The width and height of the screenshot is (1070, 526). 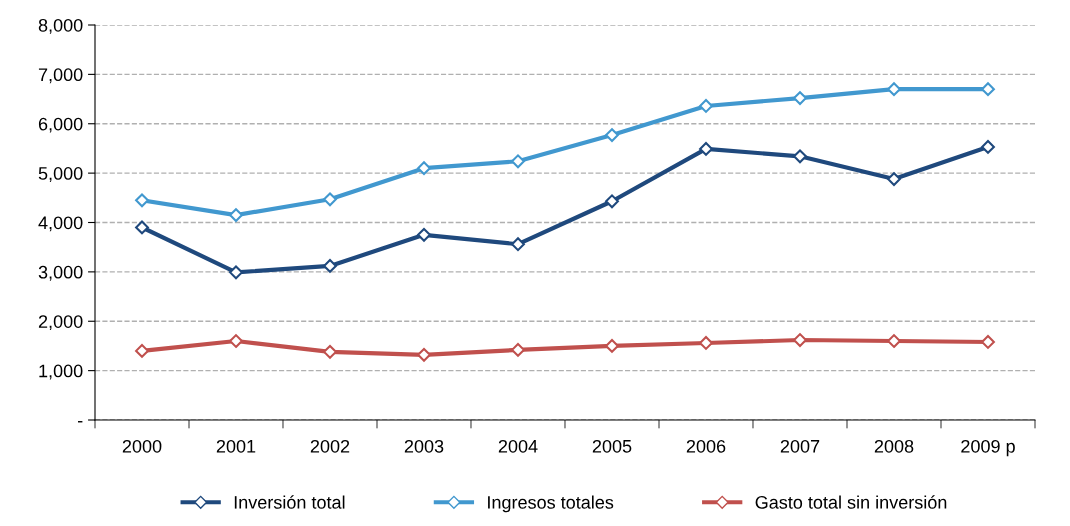 I want to click on y-tick-label: -, so click(x=80, y=422).